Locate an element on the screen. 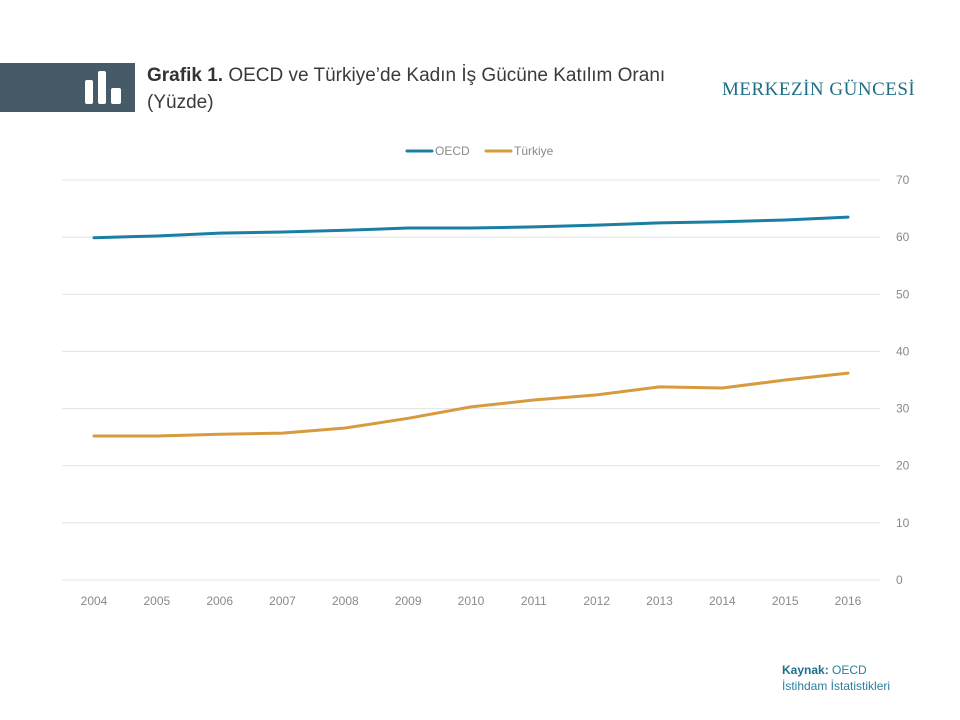 The image size is (960, 720). x-tick-label: 2015 is located at coordinates (785, 601).